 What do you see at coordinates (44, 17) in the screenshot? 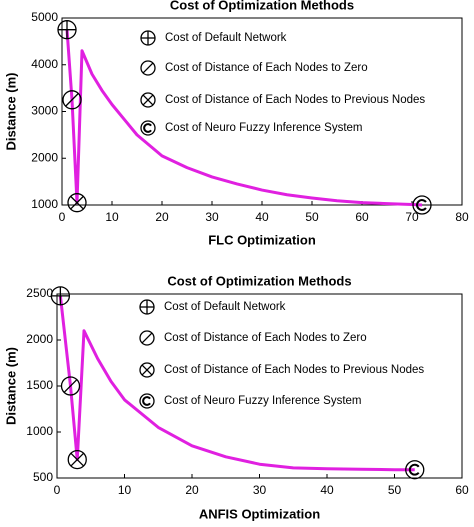
I see `y-tick-label: 5000` at bounding box center [44, 17].